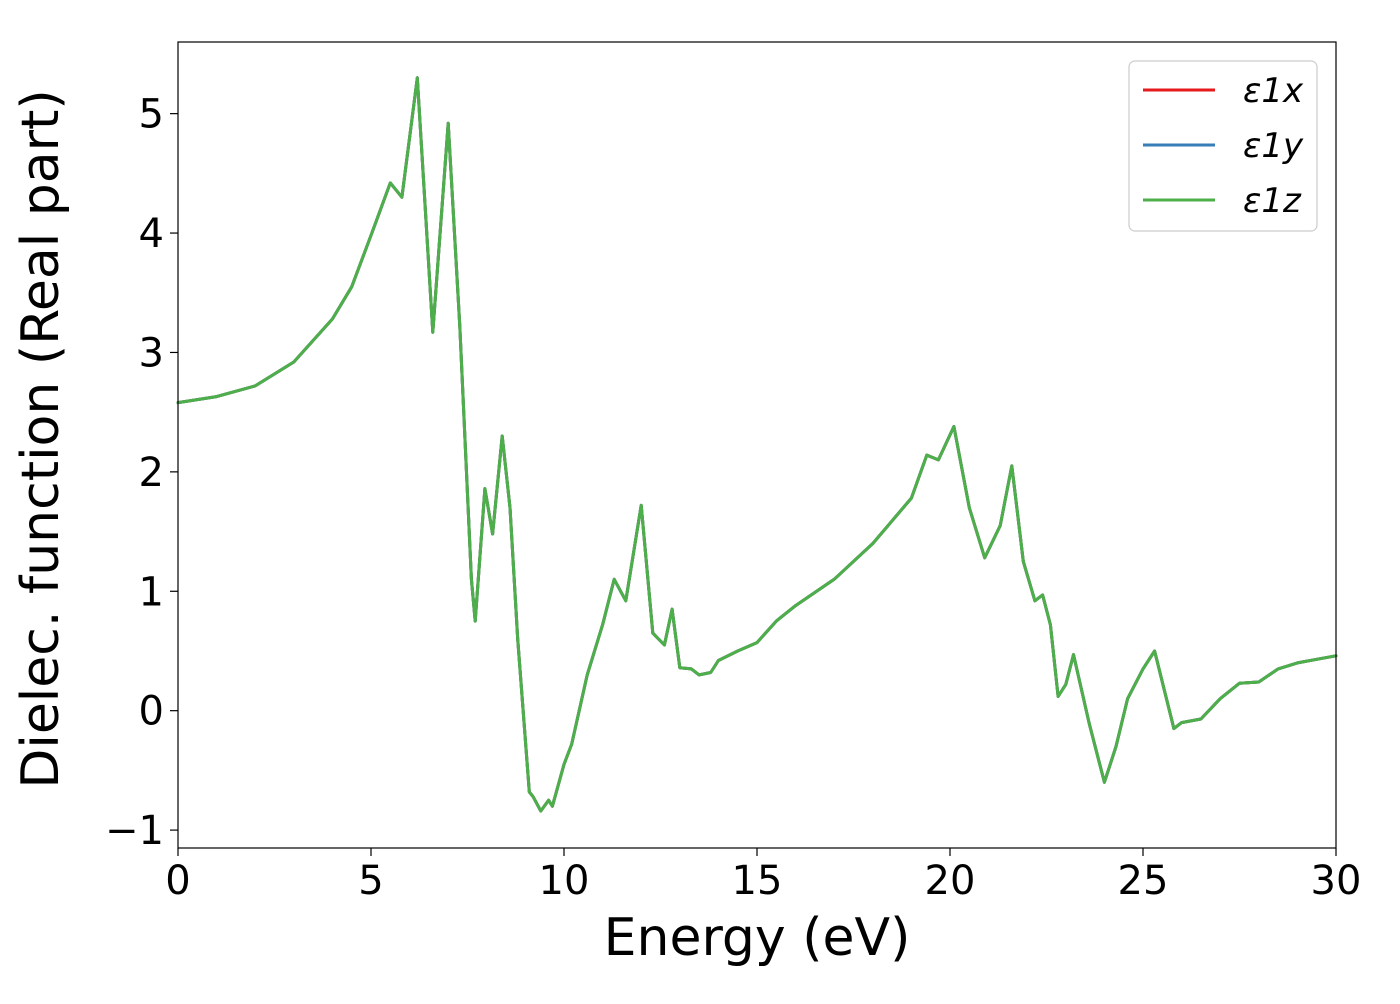 This screenshot has height=1004, width=1400. I want to click on x-tick-label: 30, so click(1336, 881).